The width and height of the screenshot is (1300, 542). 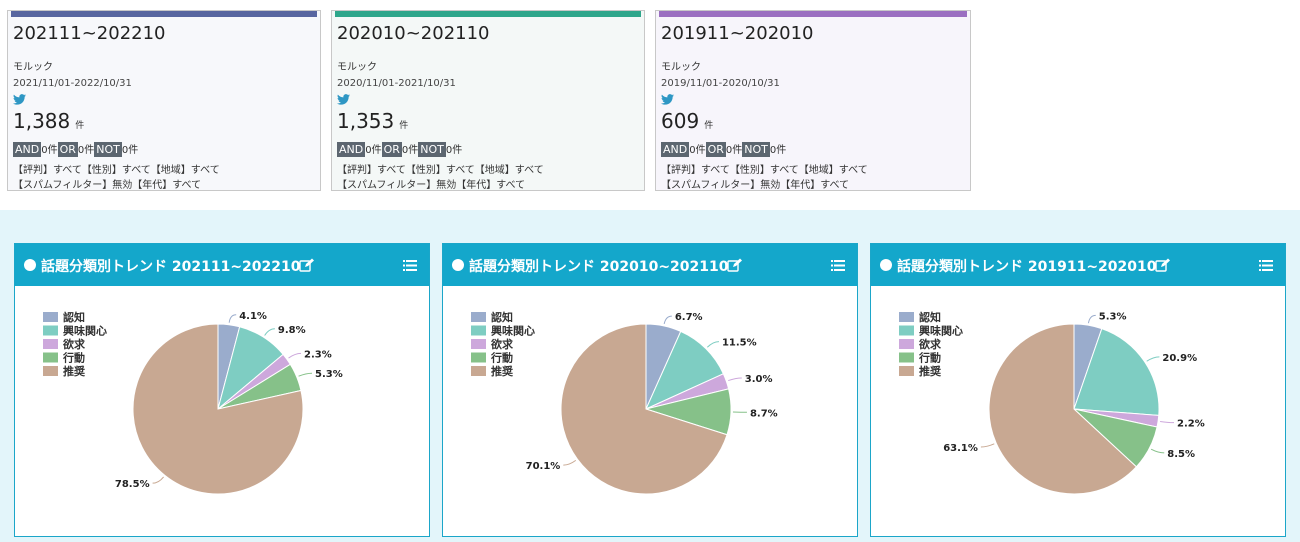 I want to click on panel-header: 話題分類別トレンド 201911~202010, so click(x=1078, y=265).